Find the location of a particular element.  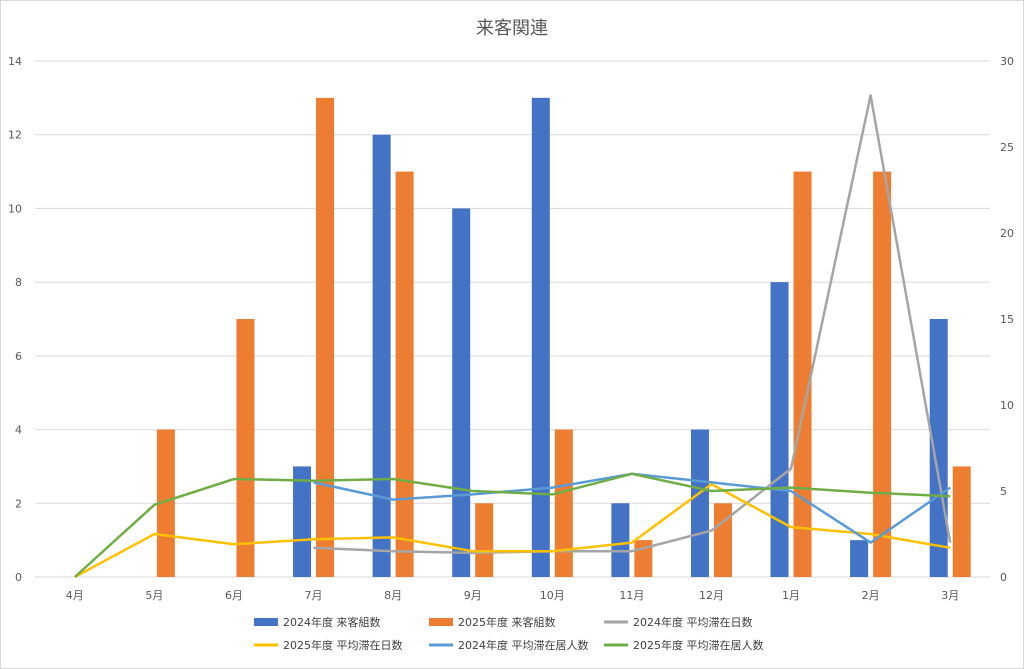

chart-title: 来客関連 is located at coordinates (512, 28).